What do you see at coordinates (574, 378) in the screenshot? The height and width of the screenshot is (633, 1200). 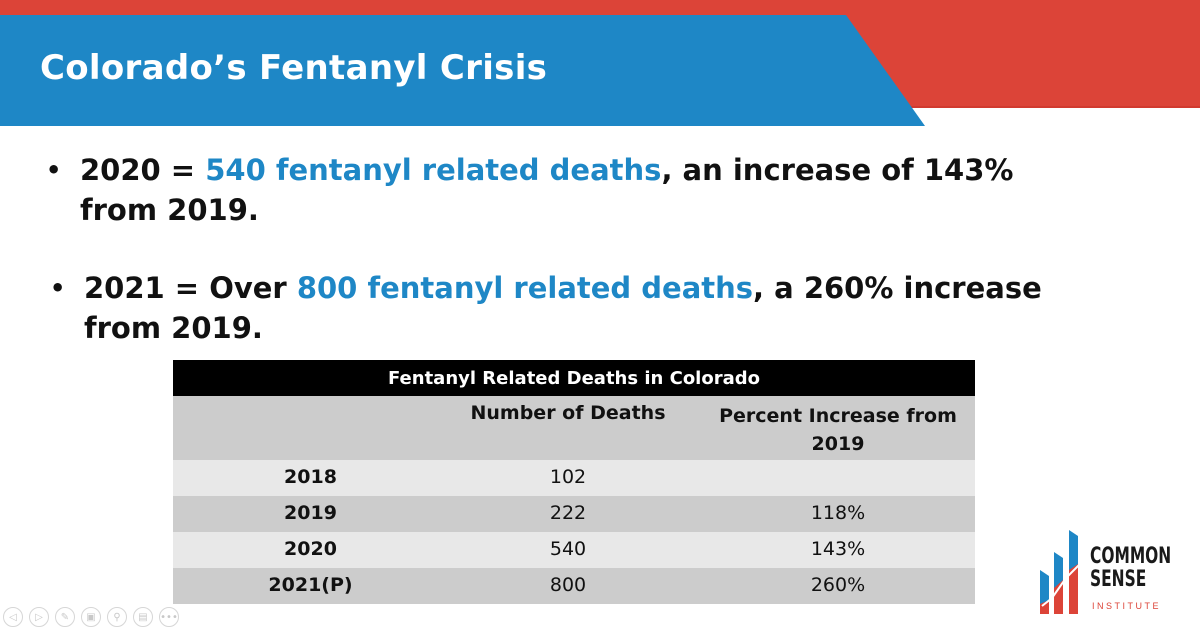 I see `table-title: Fentanyl Related Deaths in Colorado` at bounding box center [574, 378].